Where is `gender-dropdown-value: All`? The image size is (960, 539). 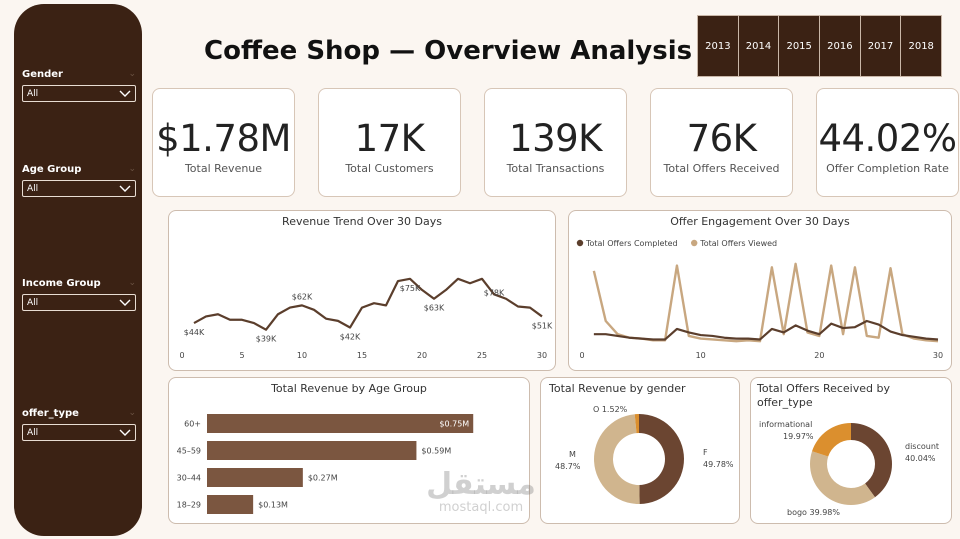
gender-dropdown-value: All is located at coordinates (33, 93).